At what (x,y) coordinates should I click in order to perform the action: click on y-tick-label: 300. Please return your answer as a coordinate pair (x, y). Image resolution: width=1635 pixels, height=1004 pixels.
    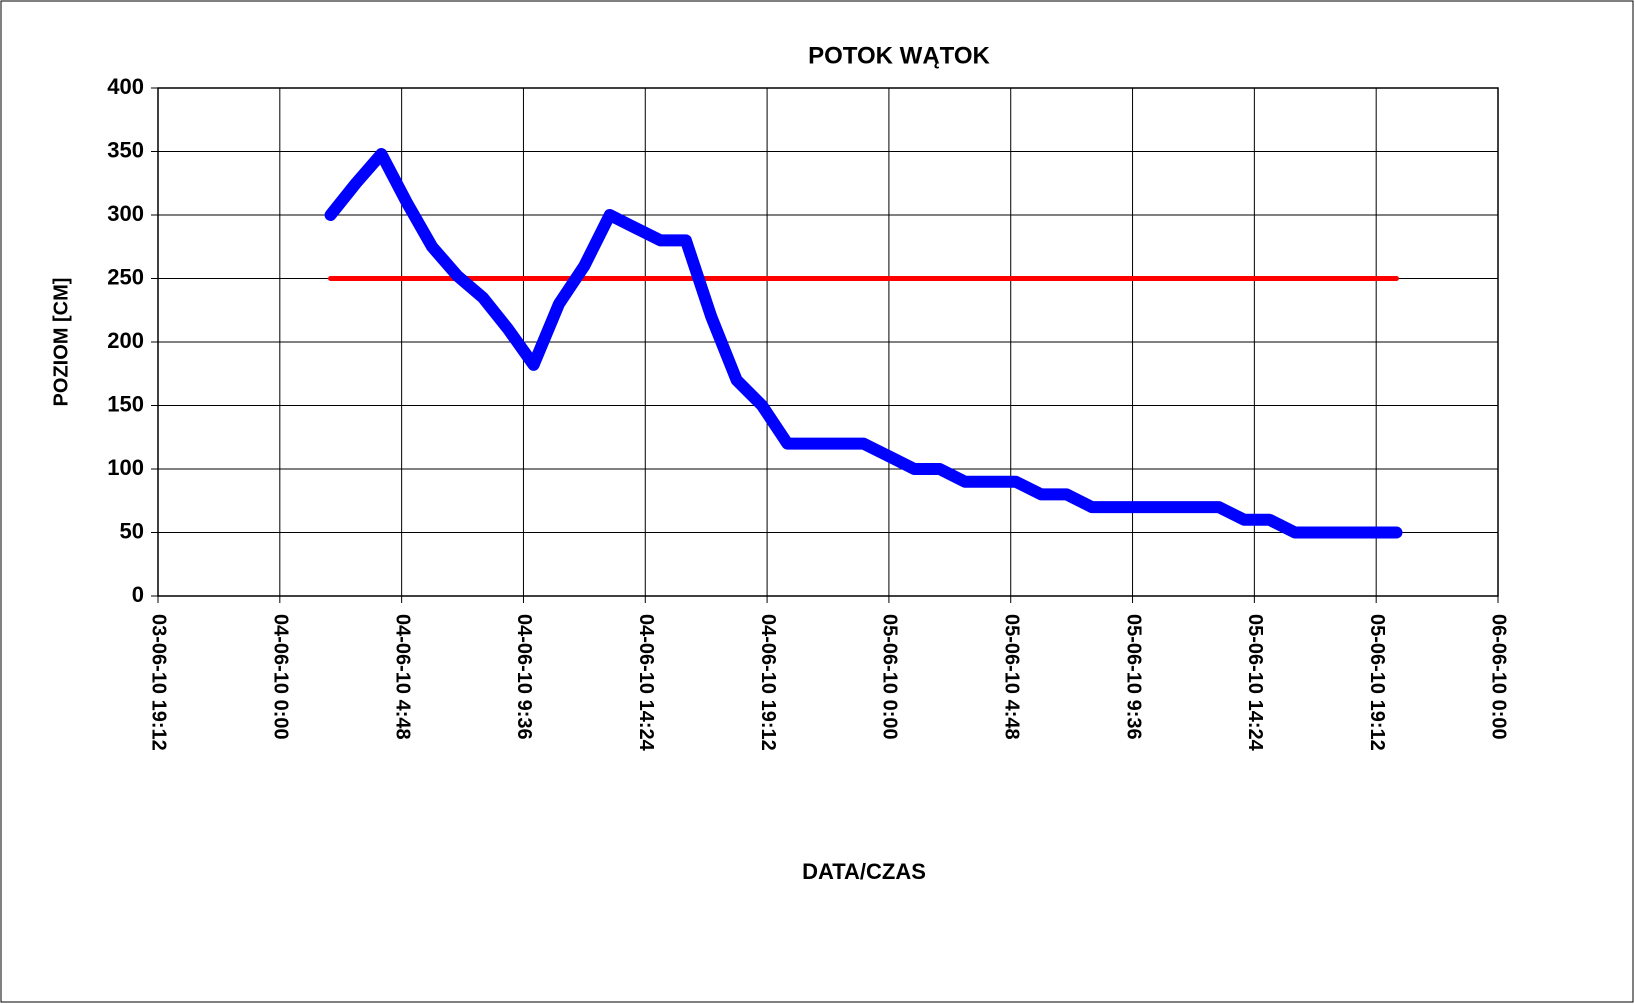
    Looking at the image, I should click on (125, 213).